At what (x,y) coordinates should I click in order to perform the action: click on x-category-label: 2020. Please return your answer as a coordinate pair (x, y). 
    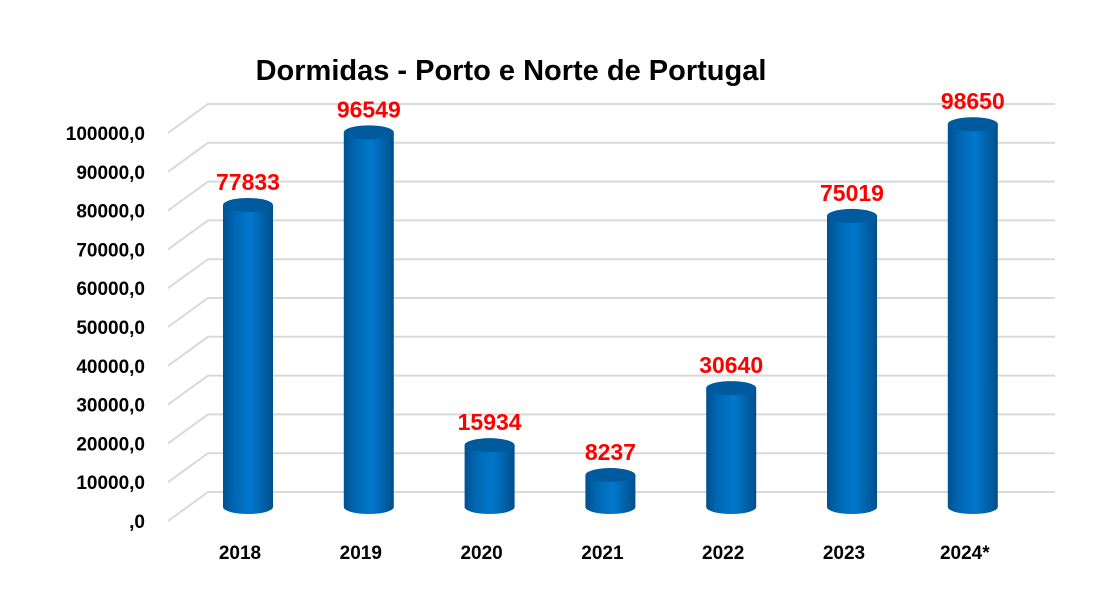
    Looking at the image, I should click on (481, 553).